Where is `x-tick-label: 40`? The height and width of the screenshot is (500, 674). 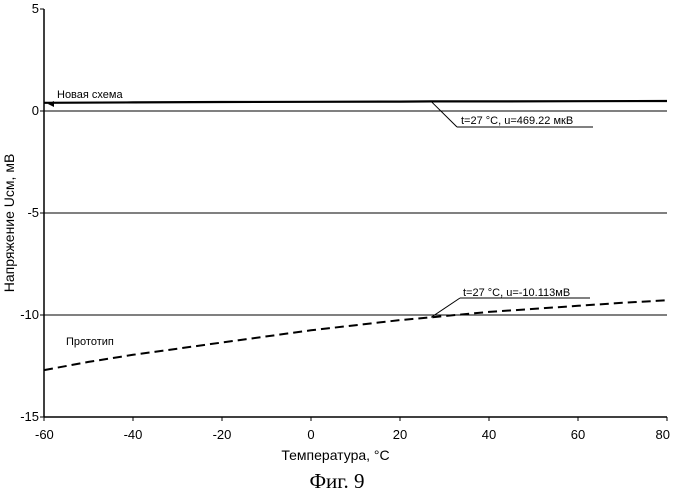
x-tick-label: 40 is located at coordinates (489, 434).